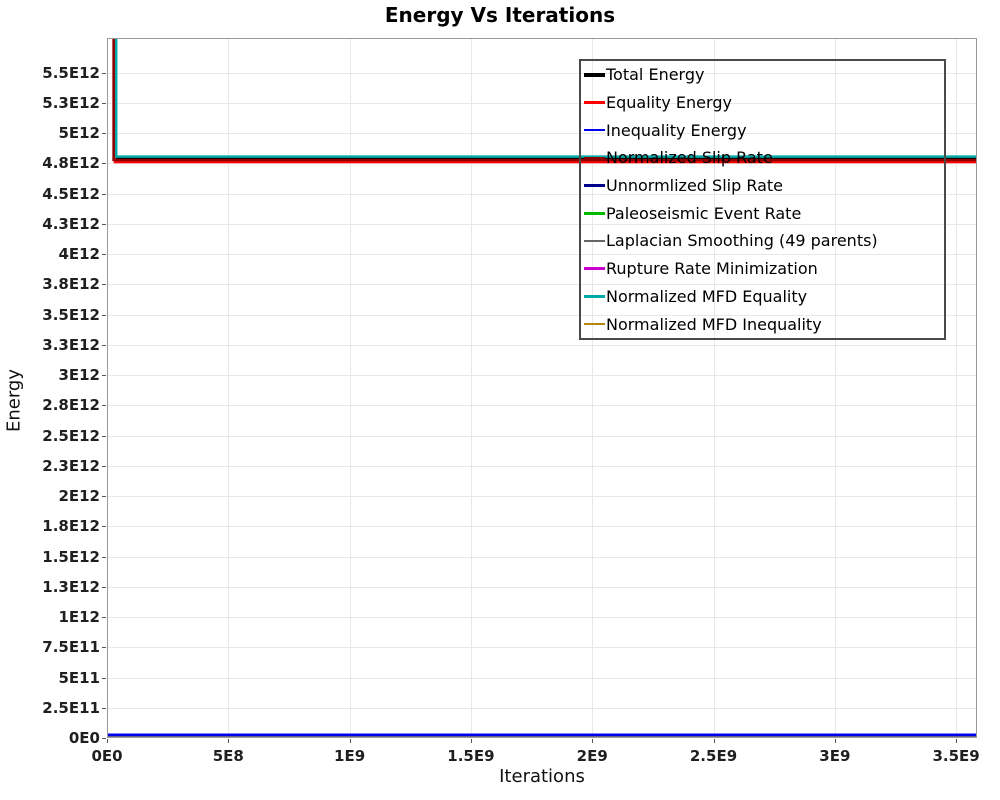  What do you see at coordinates (594, 324) in the screenshot?
I see `legend-marker-normalized-mfd-inequality` at bounding box center [594, 324].